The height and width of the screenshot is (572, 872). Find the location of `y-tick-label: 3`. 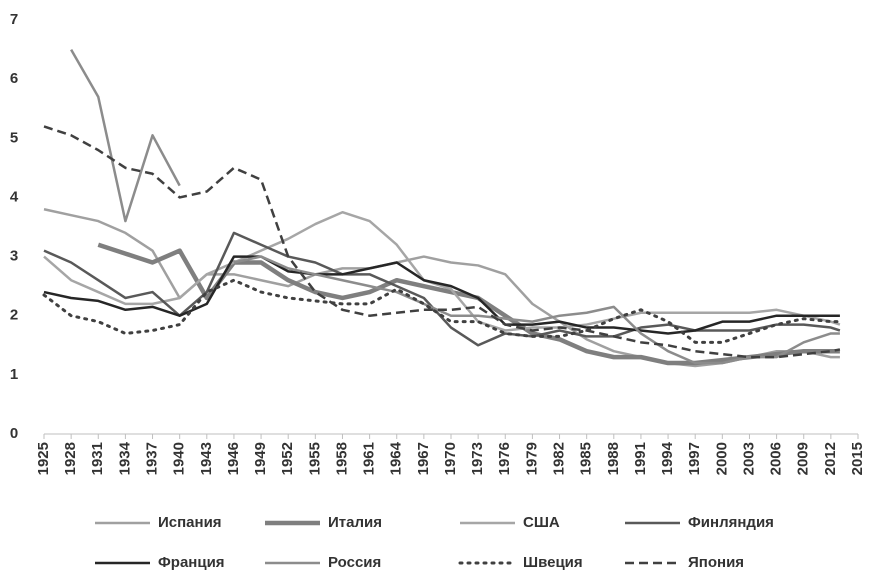

y-tick-label: 3 is located at coordinates (14, 256).